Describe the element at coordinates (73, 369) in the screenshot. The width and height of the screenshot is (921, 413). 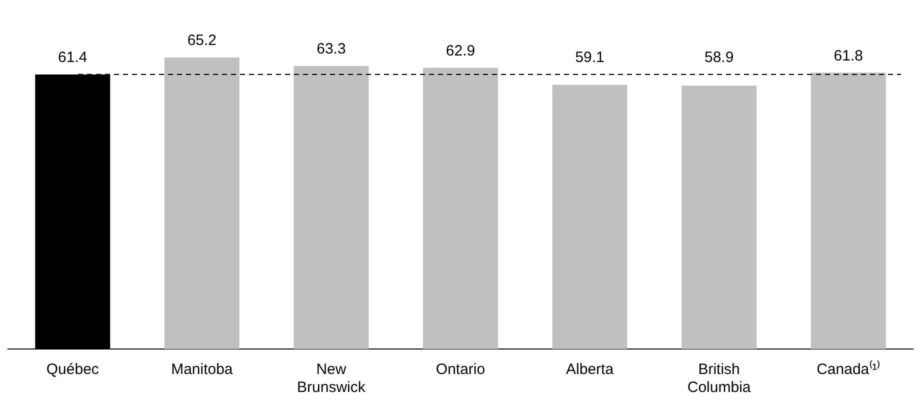
I see `x-tick-label: Québec` at that location.